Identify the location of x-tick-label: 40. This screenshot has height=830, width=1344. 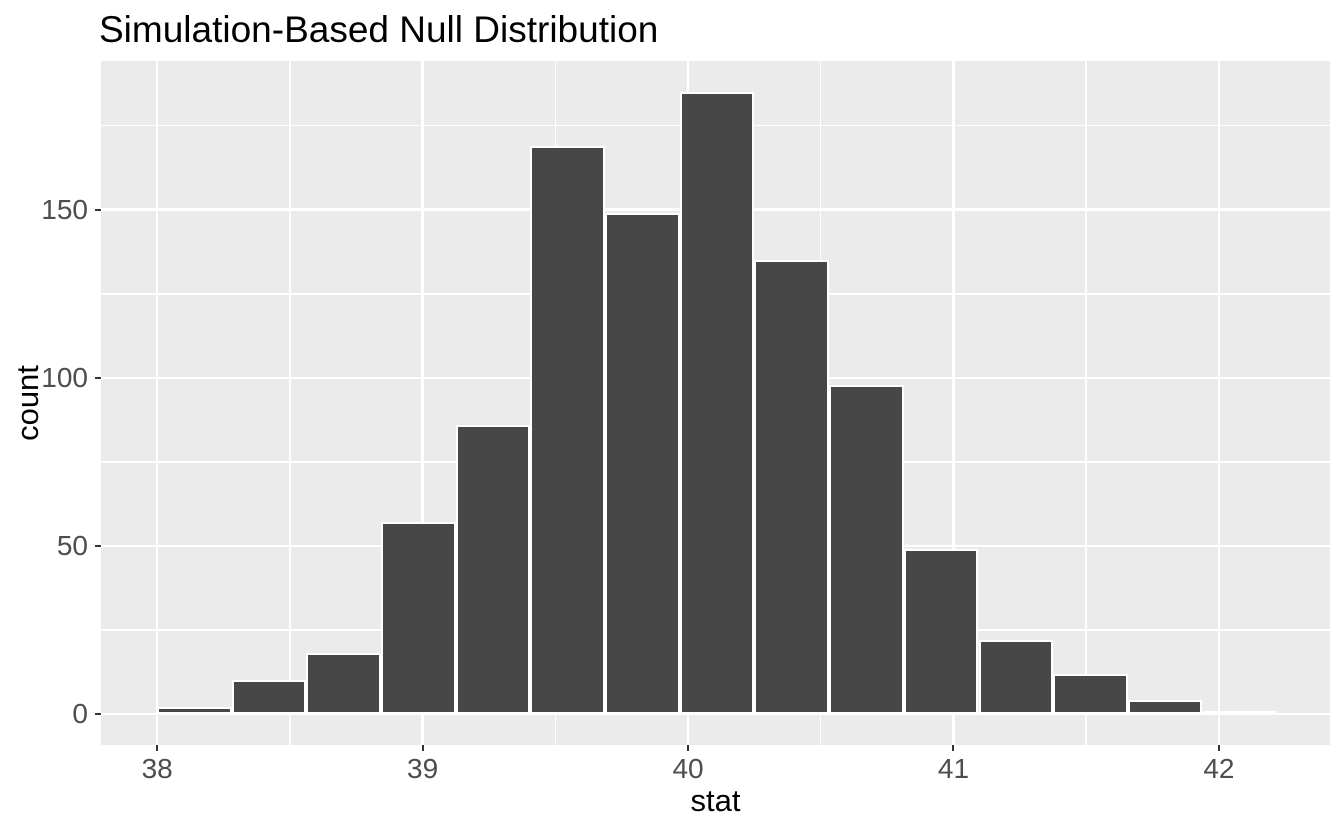
(688, 768).